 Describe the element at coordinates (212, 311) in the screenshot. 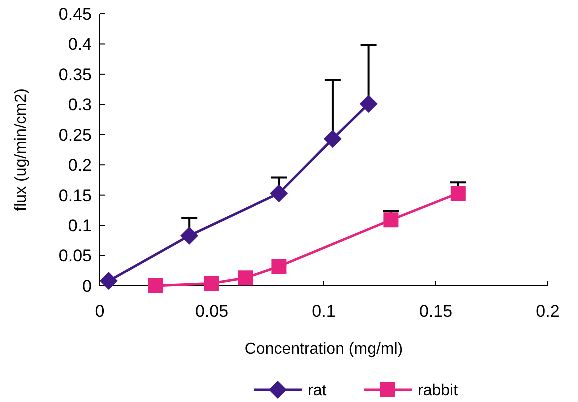

I see `x-tick-label: 0.05` at that location.